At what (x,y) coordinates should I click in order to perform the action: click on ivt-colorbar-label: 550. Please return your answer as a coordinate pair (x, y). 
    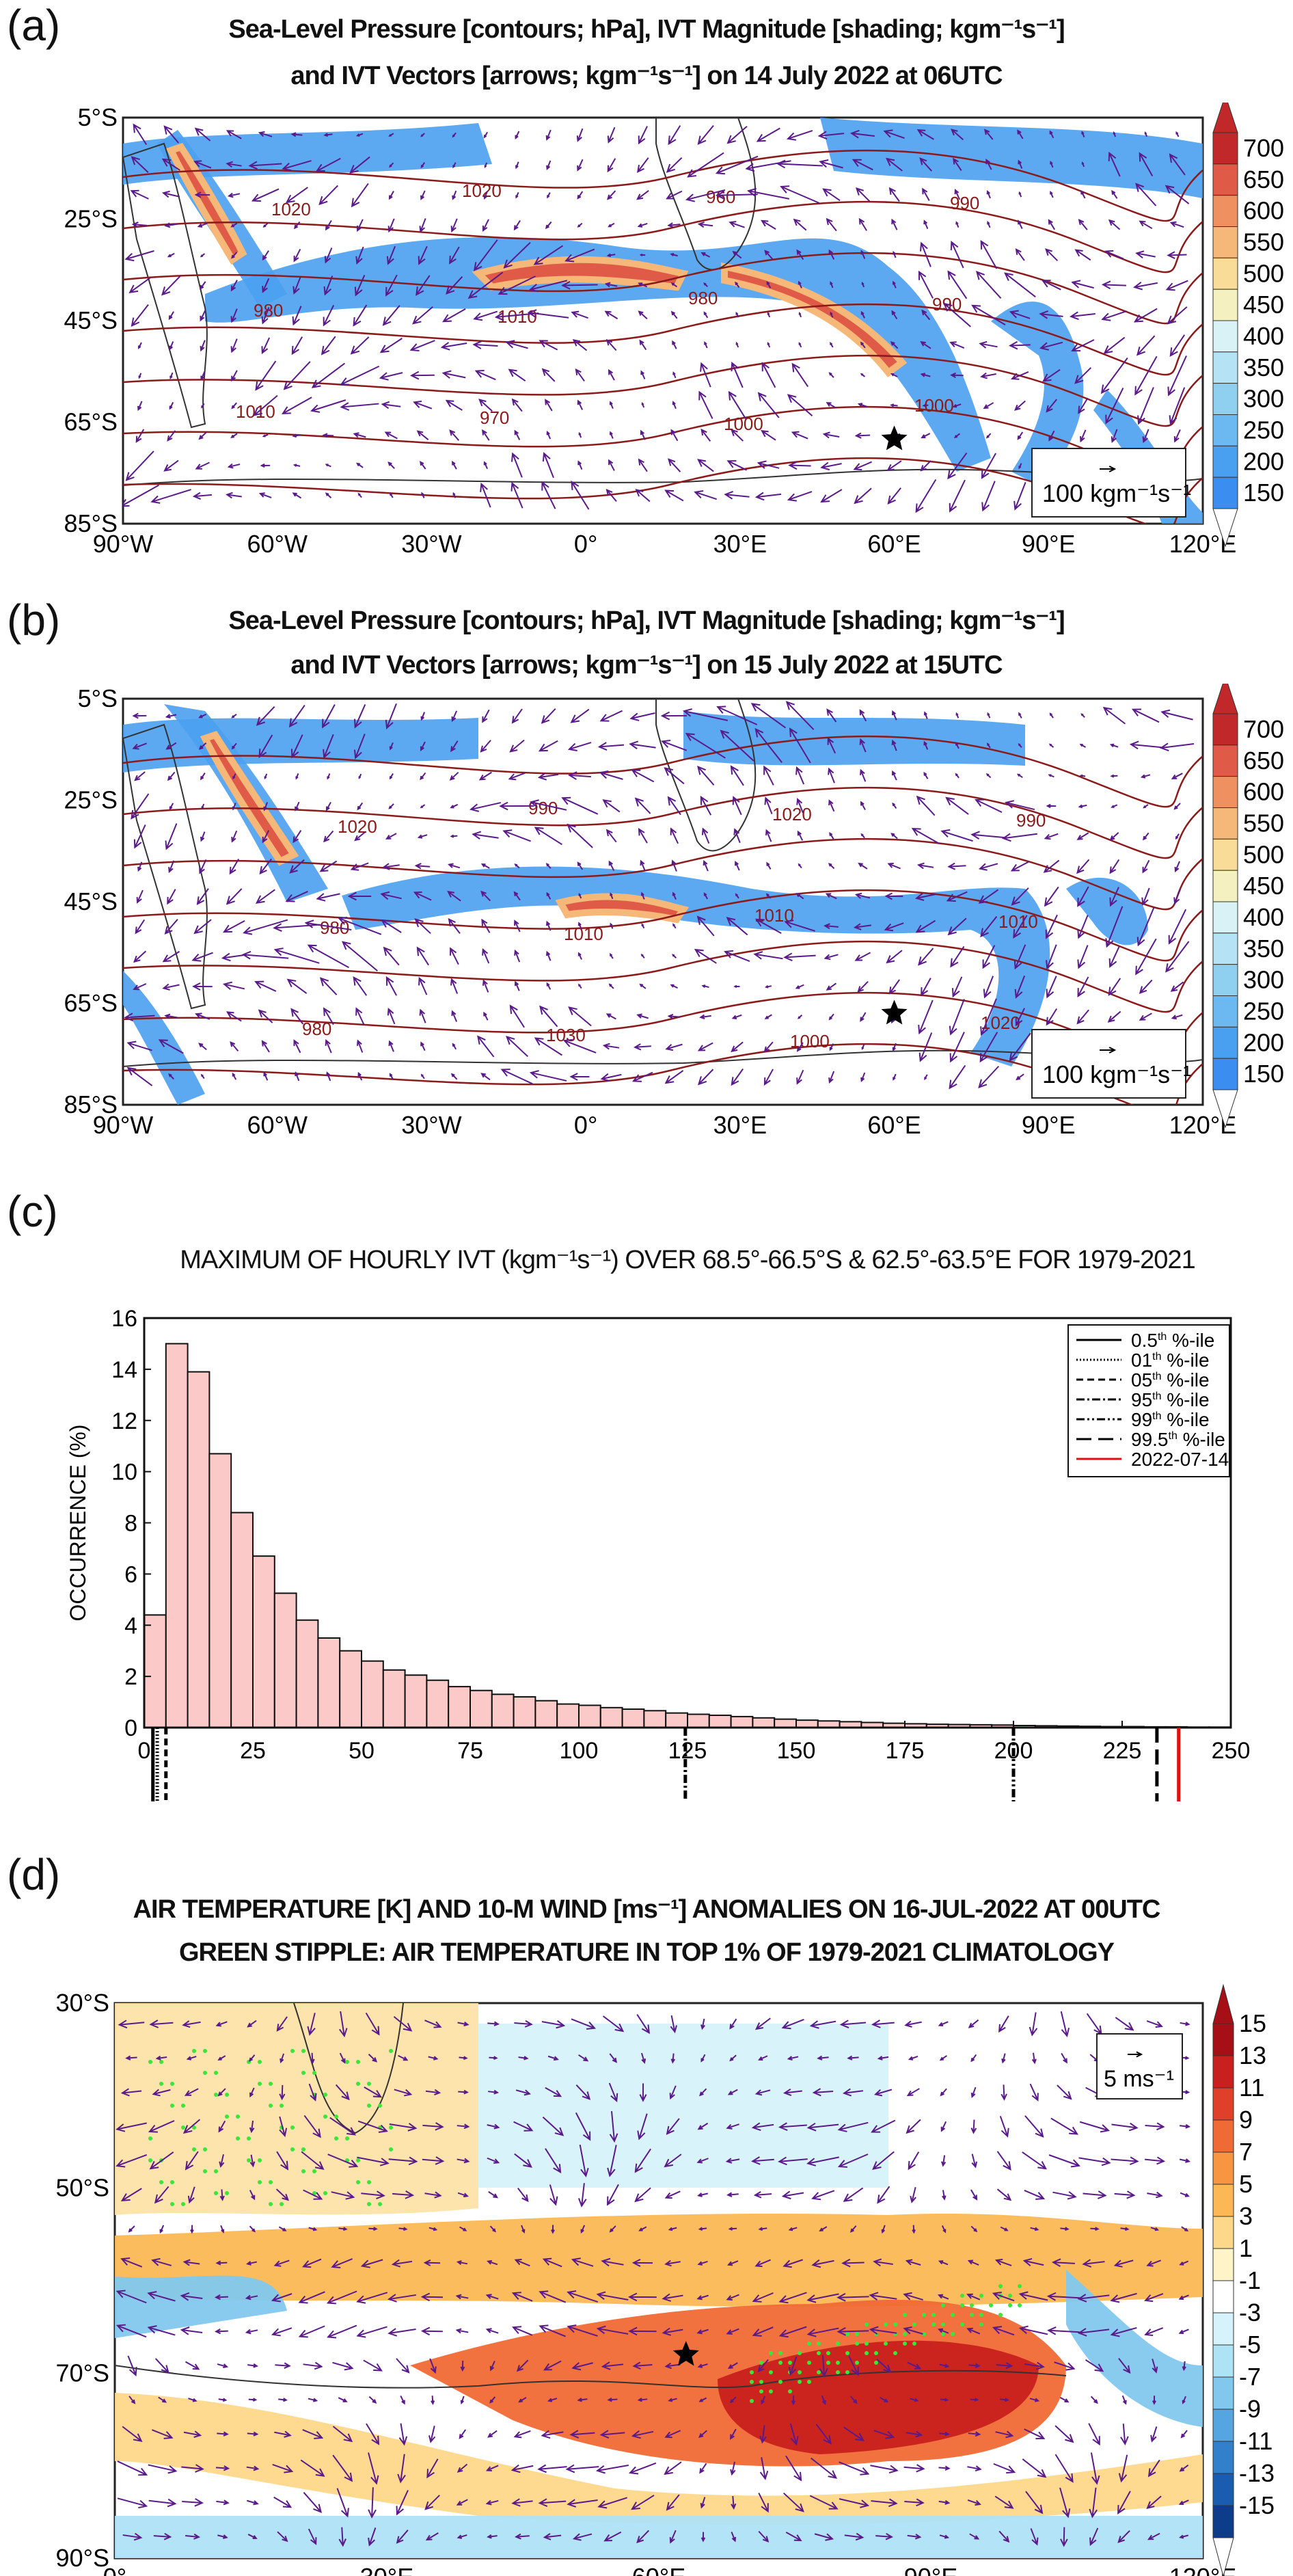
    Looking at the image, I should click on (1263, 823).